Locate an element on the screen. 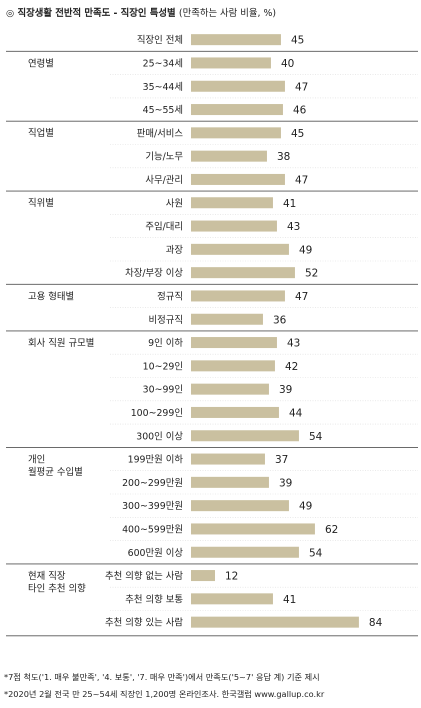 This screenshot has height=708, width=421. category-label: 추천 의향 있는 사람 is located at coordinates (144, 623).